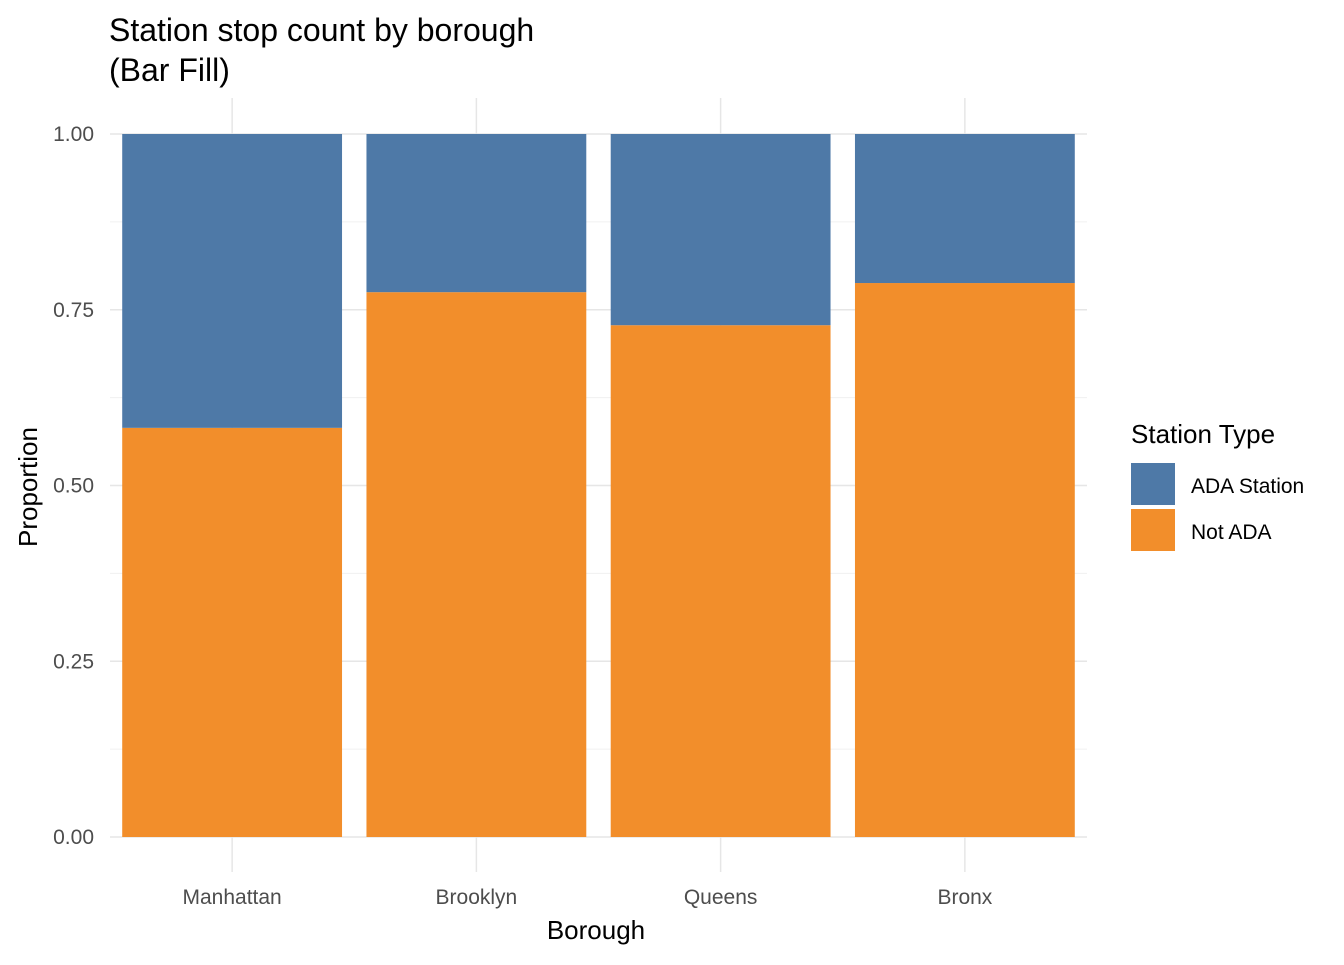  Describe the element at coordinates (721, 897) in the screenshot. I see `x-tick-label: Queens` at that location.